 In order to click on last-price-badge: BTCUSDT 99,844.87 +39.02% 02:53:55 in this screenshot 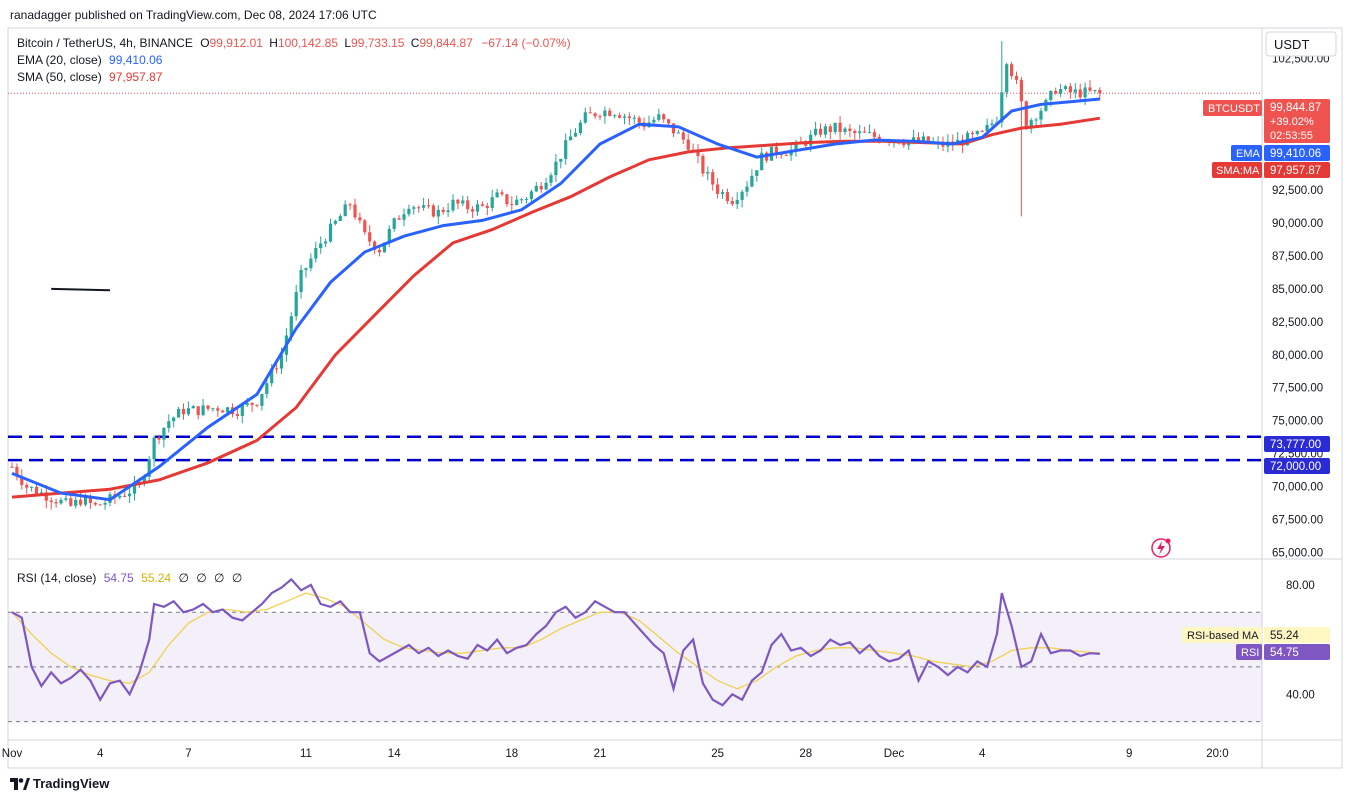, I will do `click(1266, 121)`.